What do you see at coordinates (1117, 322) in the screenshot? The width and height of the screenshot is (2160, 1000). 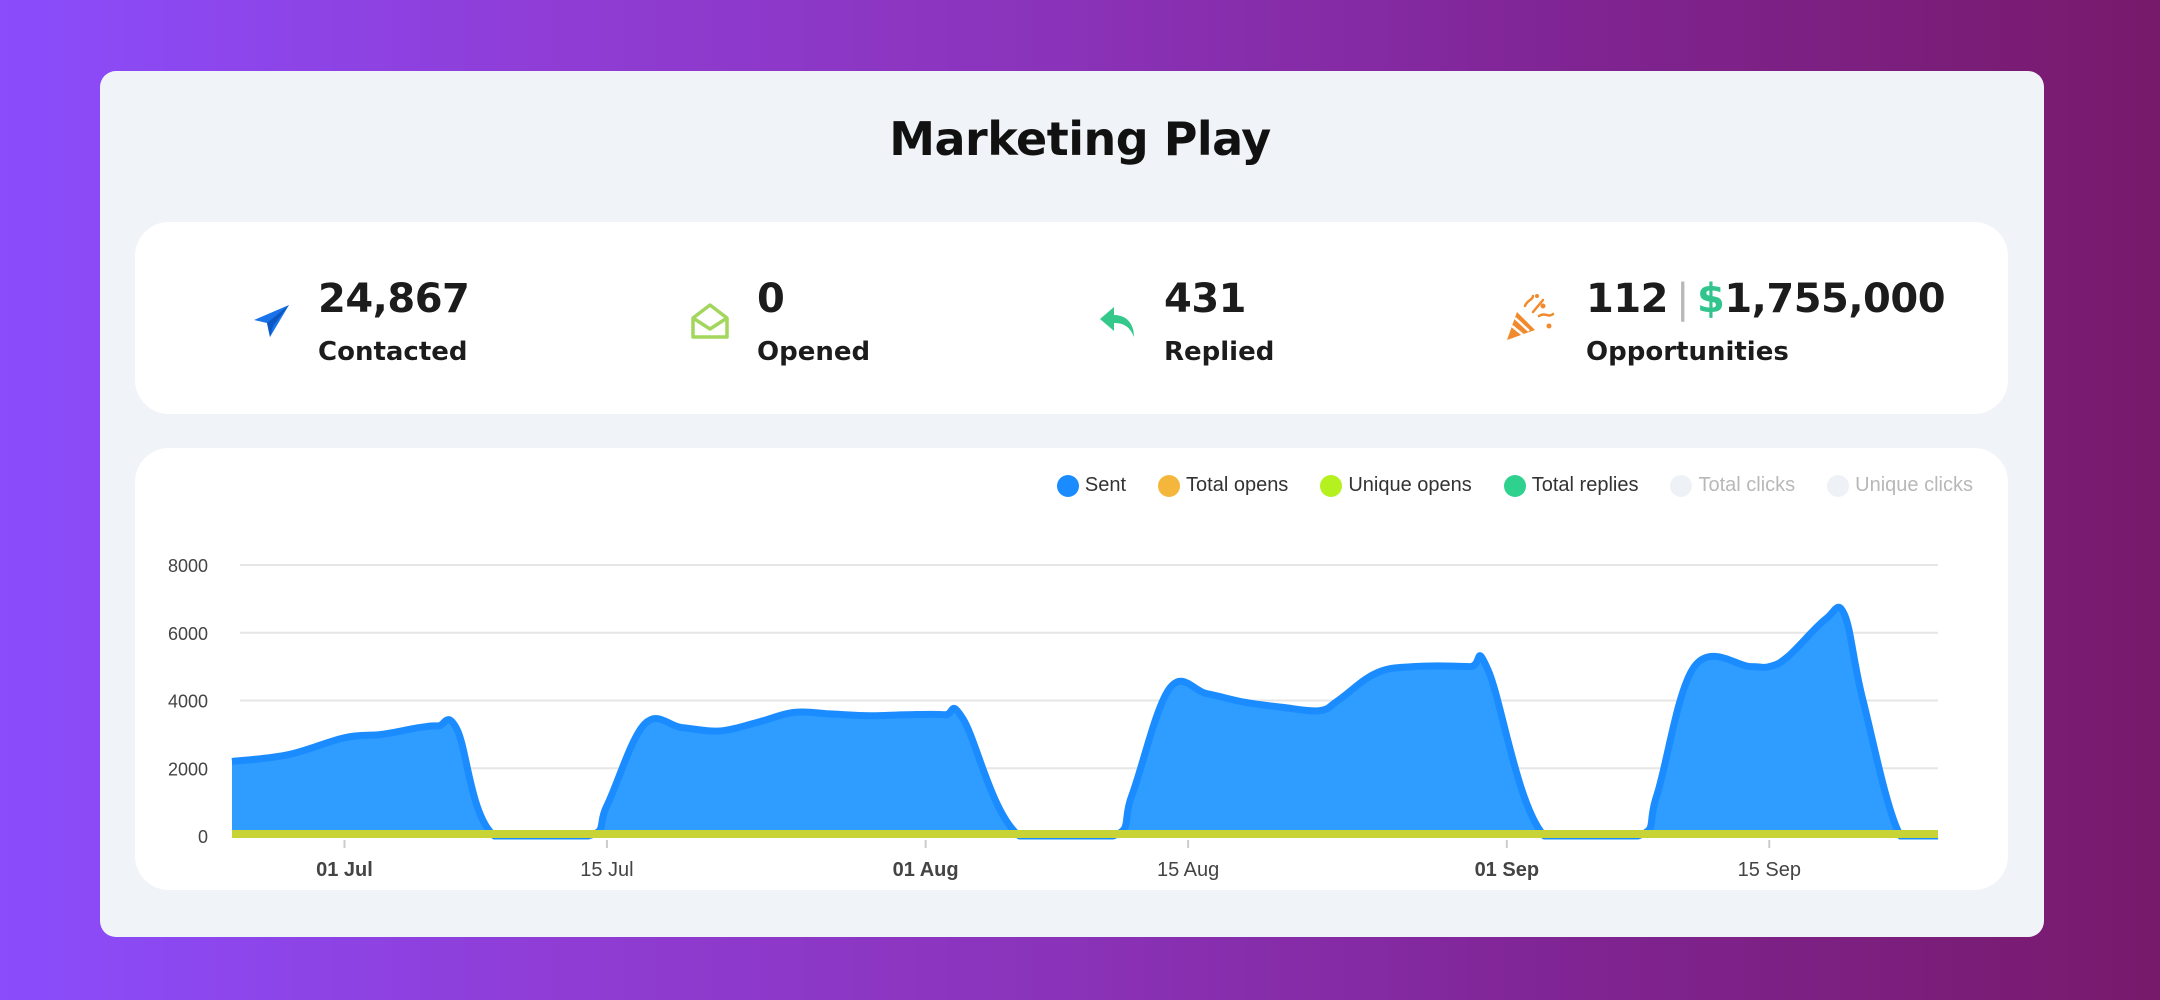 I see `reply-arrow-icon` at bounding box center [1117, 322].